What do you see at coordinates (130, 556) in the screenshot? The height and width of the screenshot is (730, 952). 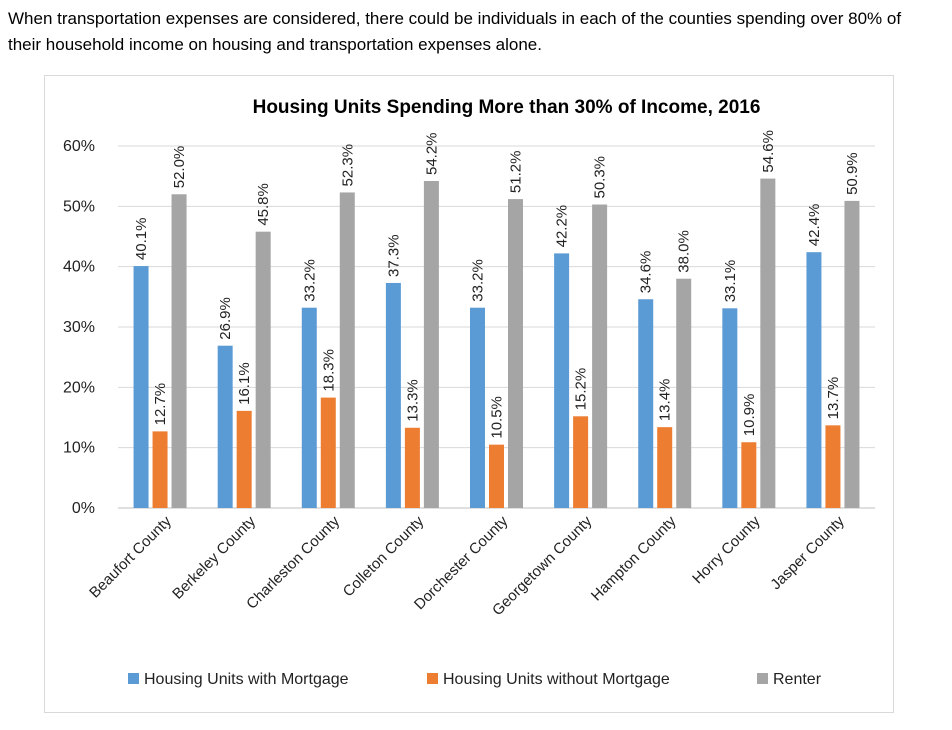 I see `x-category-label: Beaufort County` at bounding box center [130, 556].